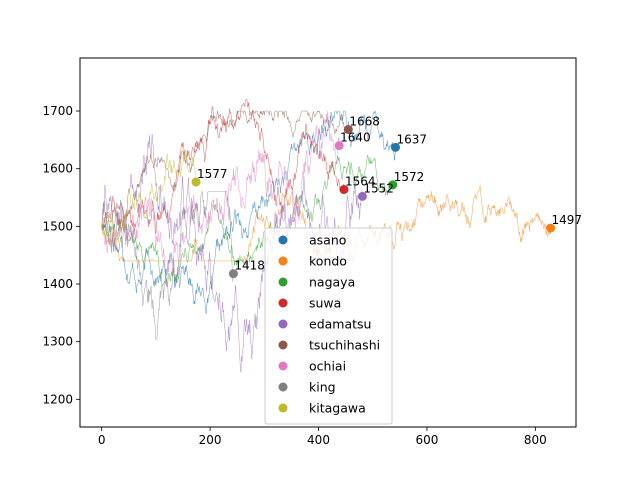  What do you see at coordinates (325, 303) in the screenshot?
I see `legend-label-suwa: suwa` at bounding box center [325, 303].